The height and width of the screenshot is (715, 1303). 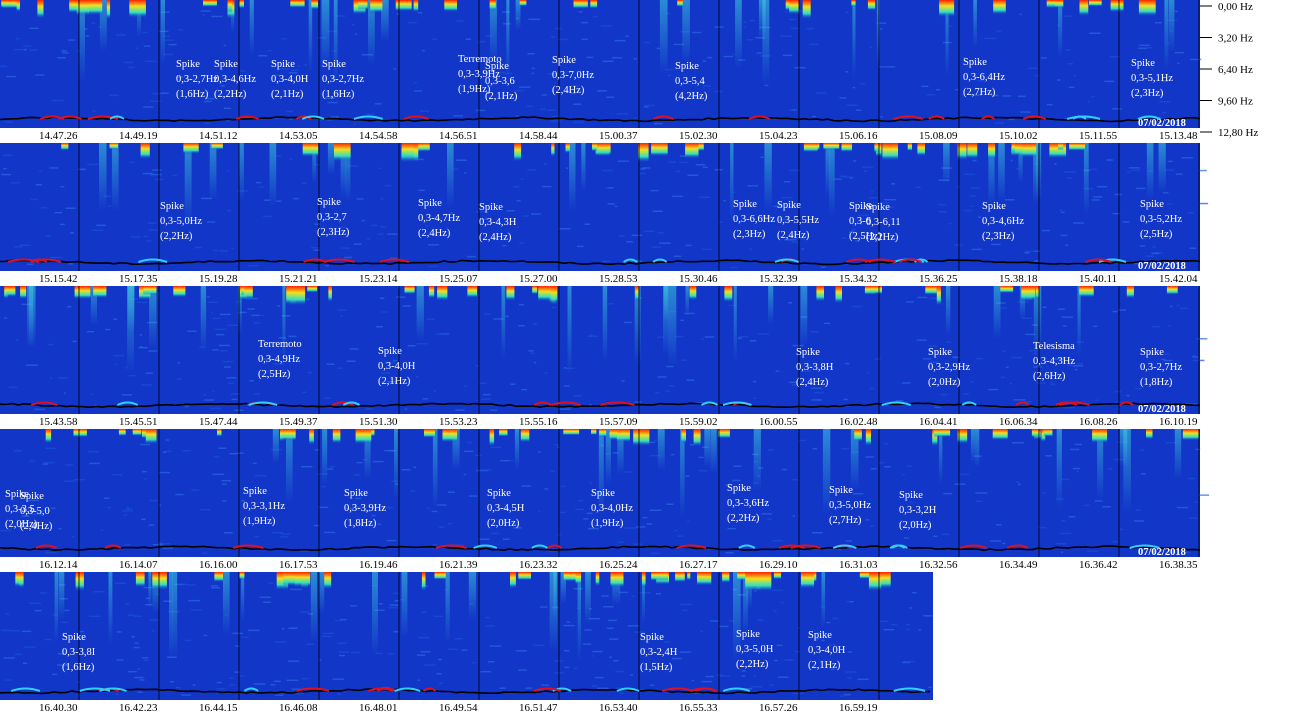 What do you see at coordinates (743, 518) in the screenshot?
I see `peak-frequency-label: (2,2Hz)` at bounding box center [743, 518].